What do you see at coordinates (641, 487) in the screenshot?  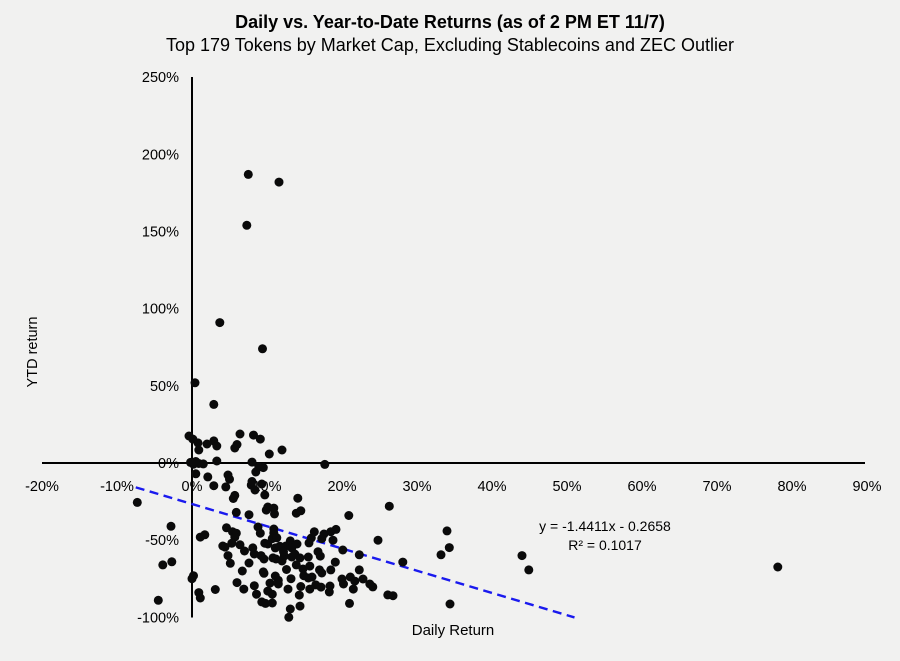 I see `x-tick-label: 60%` at bounding box center [641, 487].